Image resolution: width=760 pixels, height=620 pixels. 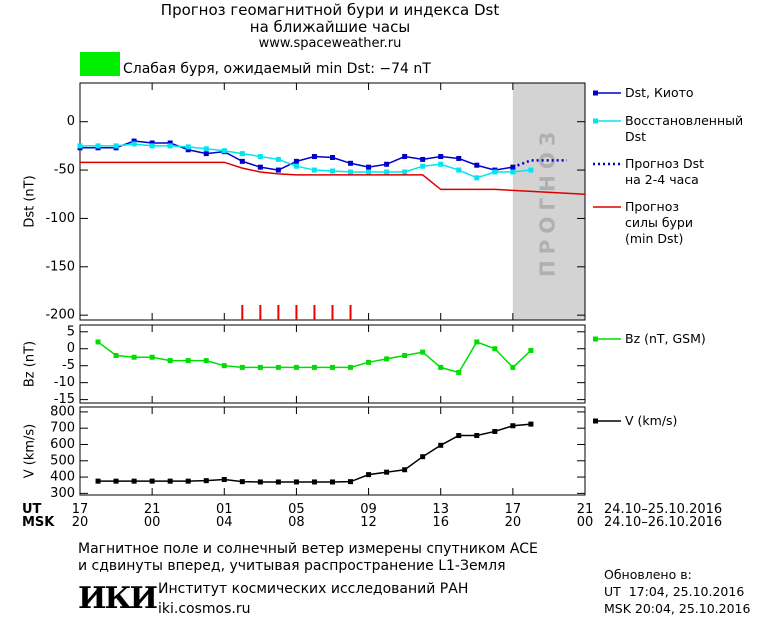 I want to click on forecast-zone, so click(x=548, y=201).